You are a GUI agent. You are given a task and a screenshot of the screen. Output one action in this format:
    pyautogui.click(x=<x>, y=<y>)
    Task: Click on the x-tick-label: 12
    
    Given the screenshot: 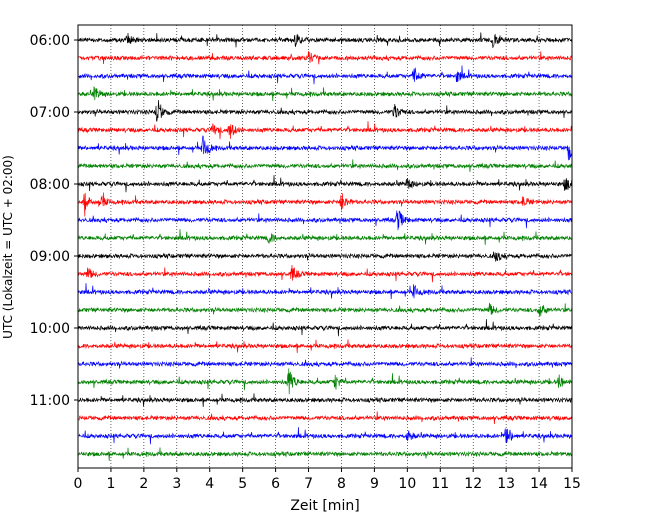 What is the action you would take?
    pyautogui.click(x=473, y=484)
    